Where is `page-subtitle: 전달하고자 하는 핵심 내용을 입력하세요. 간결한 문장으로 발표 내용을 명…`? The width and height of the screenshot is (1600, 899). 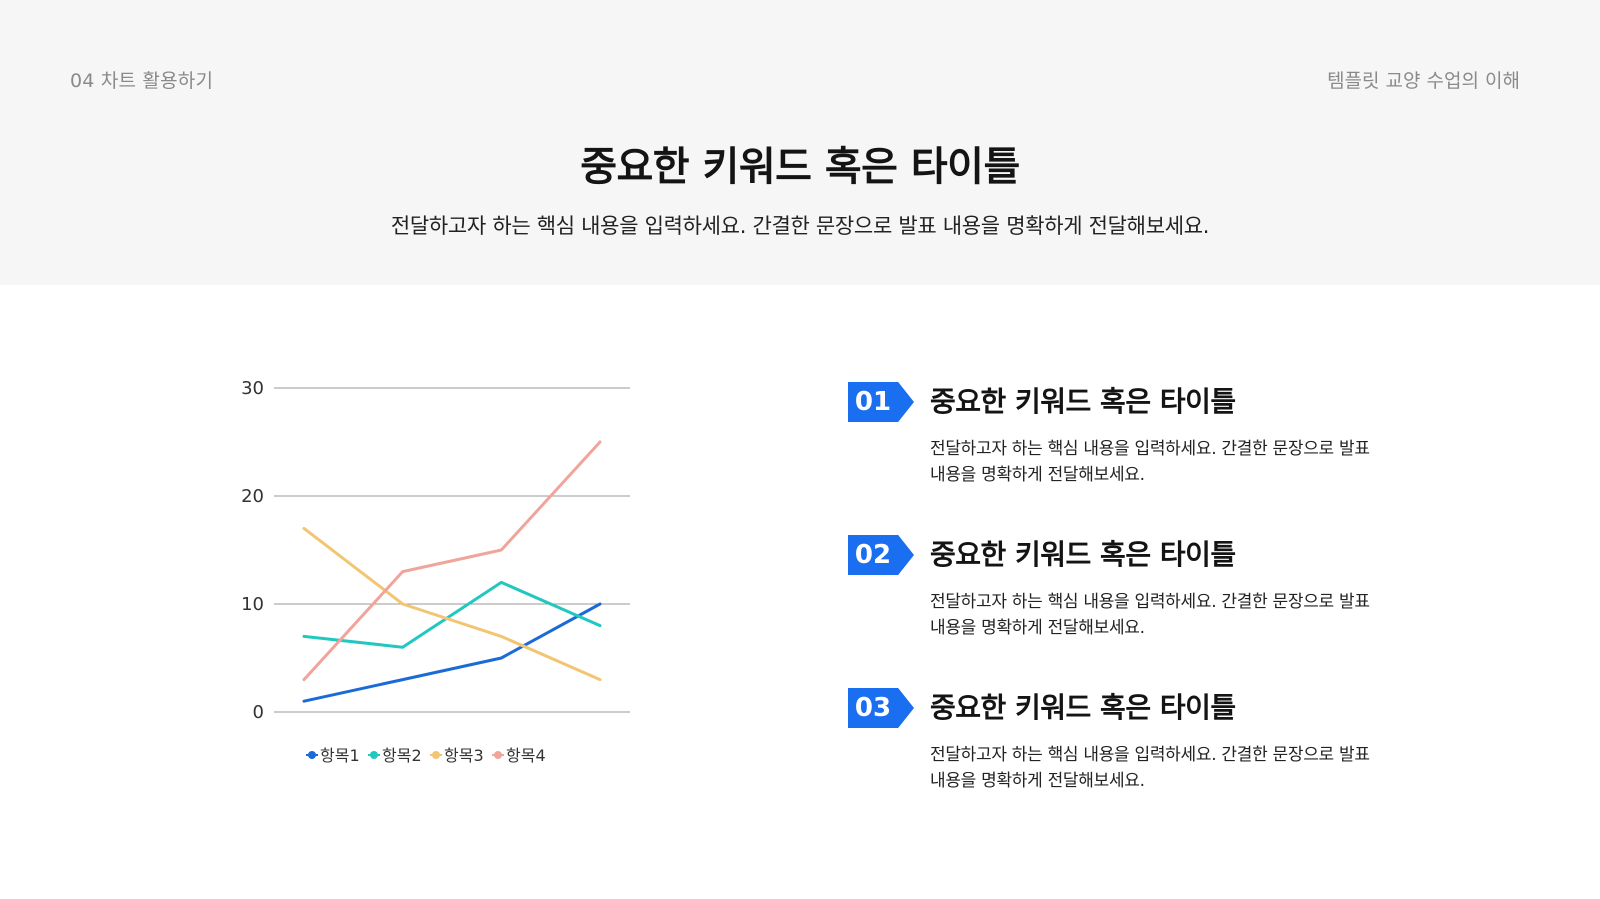
page-subtitle: 전달하고자 하는 핵심 내용을 입력하세요. 간결한 문장으로 발표 내용을 명… is located at coordinates (800, 226).